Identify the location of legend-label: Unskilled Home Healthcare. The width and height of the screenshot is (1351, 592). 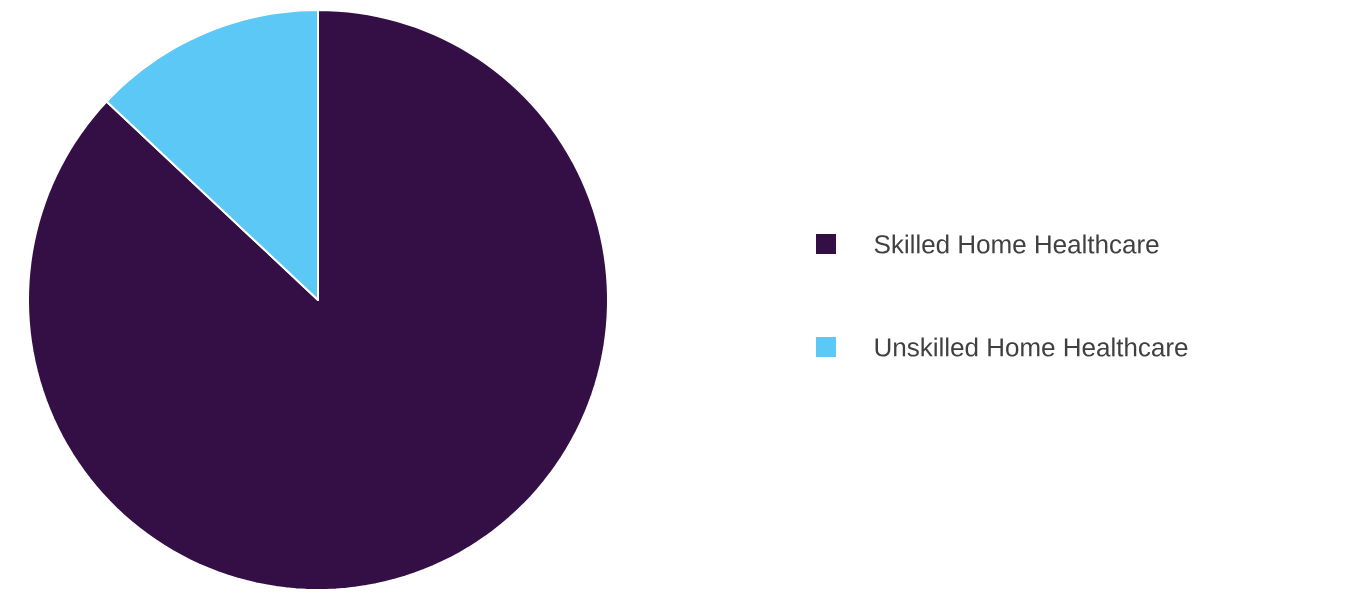
(1031, 347).